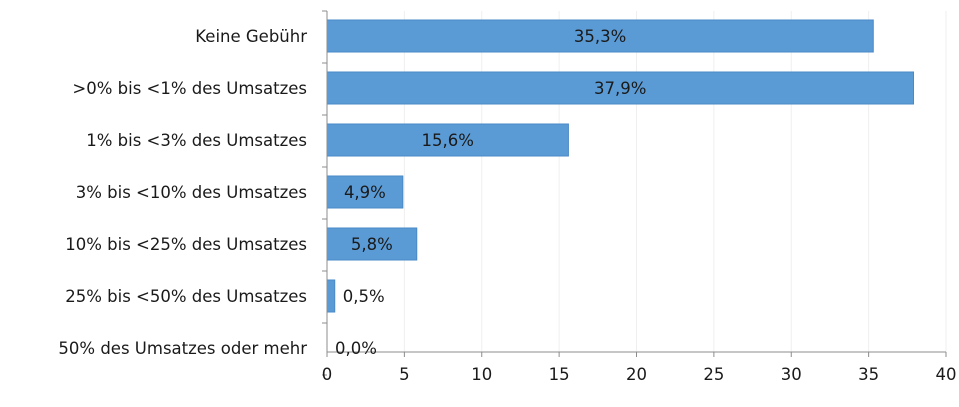  Describe the element at coordinates (946, 374) in the screenshot. I see `x-tick-label-8: 40` at that location.